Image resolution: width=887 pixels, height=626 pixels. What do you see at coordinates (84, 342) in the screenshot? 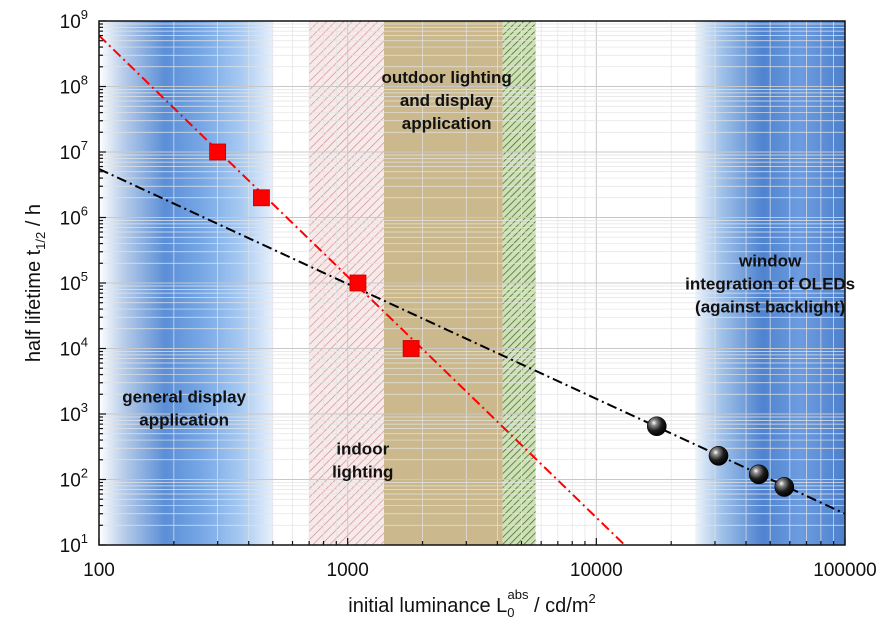
I see `y-tick-exponent: 4` at bounding box center [84, 342].